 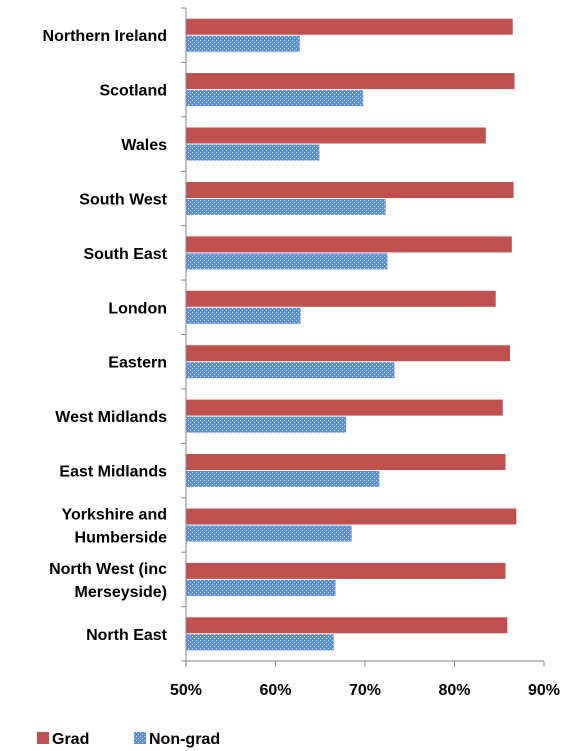 What do you see at coordinates (144, 145) in the screenshot?
I see `category-label: Wales` at bounding box center [144, 145].